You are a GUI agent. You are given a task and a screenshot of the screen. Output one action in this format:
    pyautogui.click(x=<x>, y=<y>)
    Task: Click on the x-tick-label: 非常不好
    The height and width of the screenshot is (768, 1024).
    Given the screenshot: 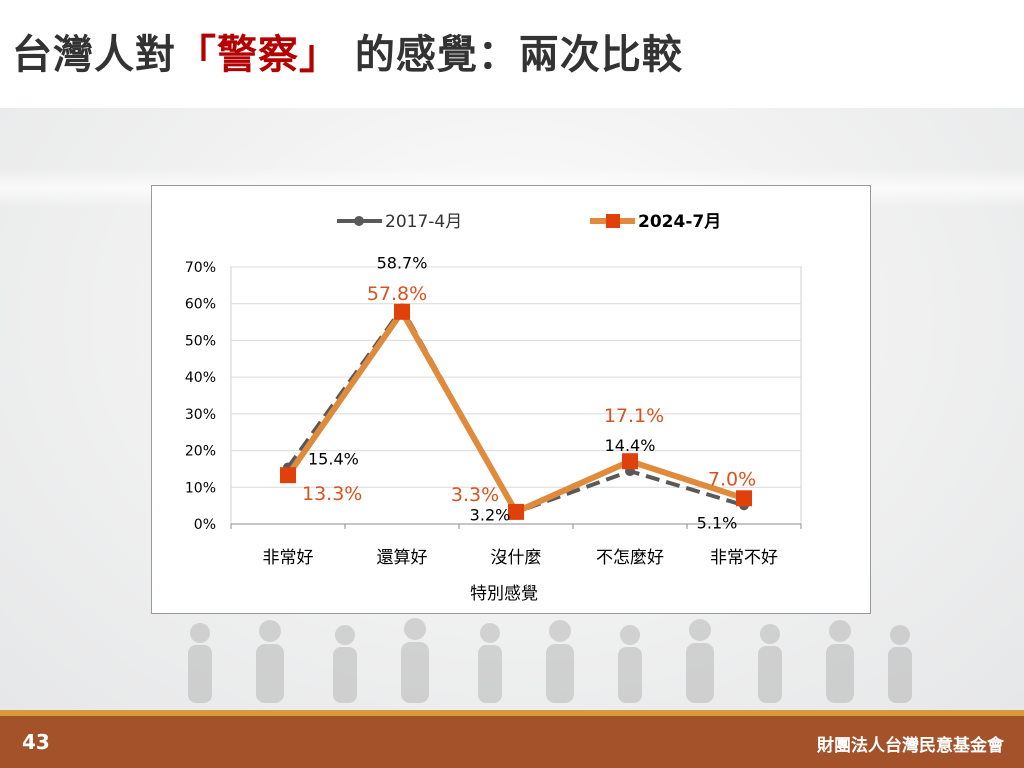 What is the action you would take?
    pyautogui.click(x=744, y=558)
    